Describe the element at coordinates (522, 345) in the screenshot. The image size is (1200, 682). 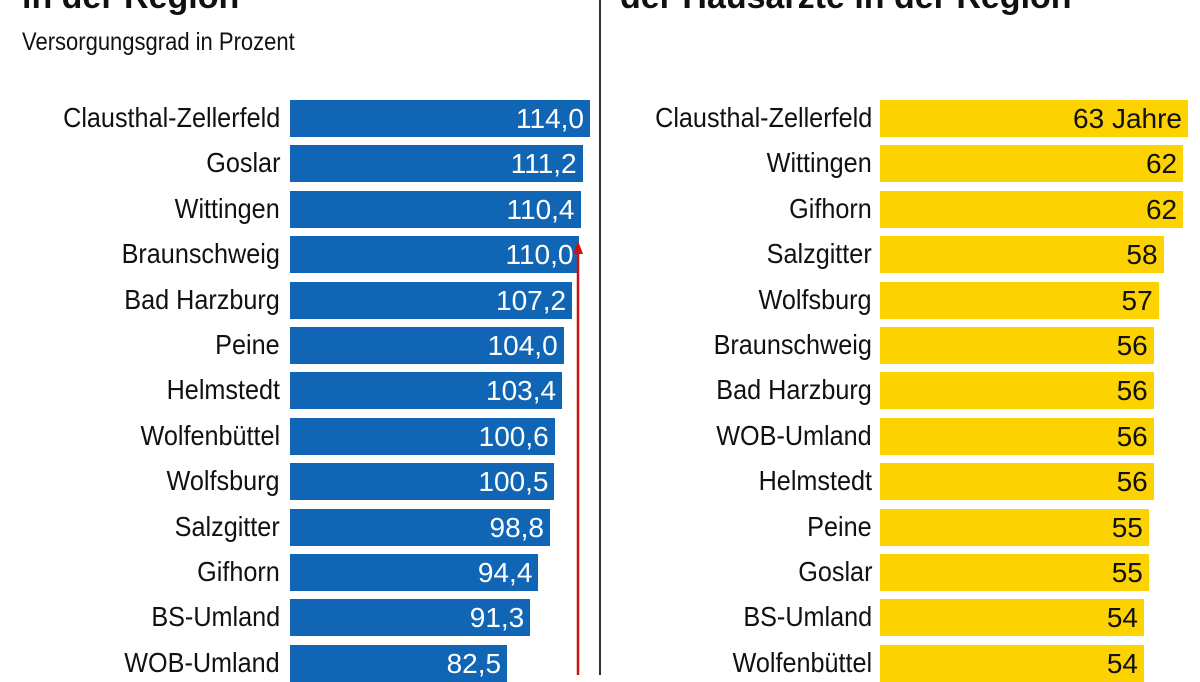
I see `data-label: 104,0` at that location.